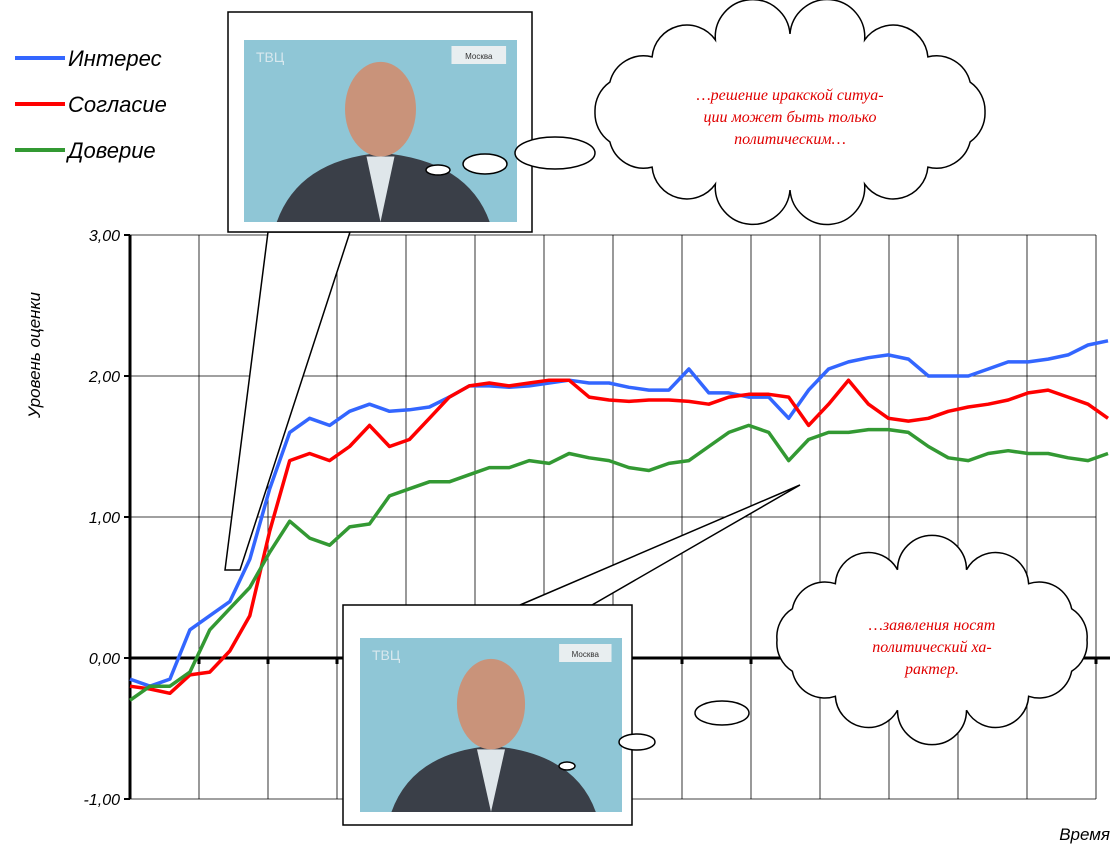 This screenshot has height=850, width=1117. I want to click on y-tick-label: 3,00, so click(104, 236).